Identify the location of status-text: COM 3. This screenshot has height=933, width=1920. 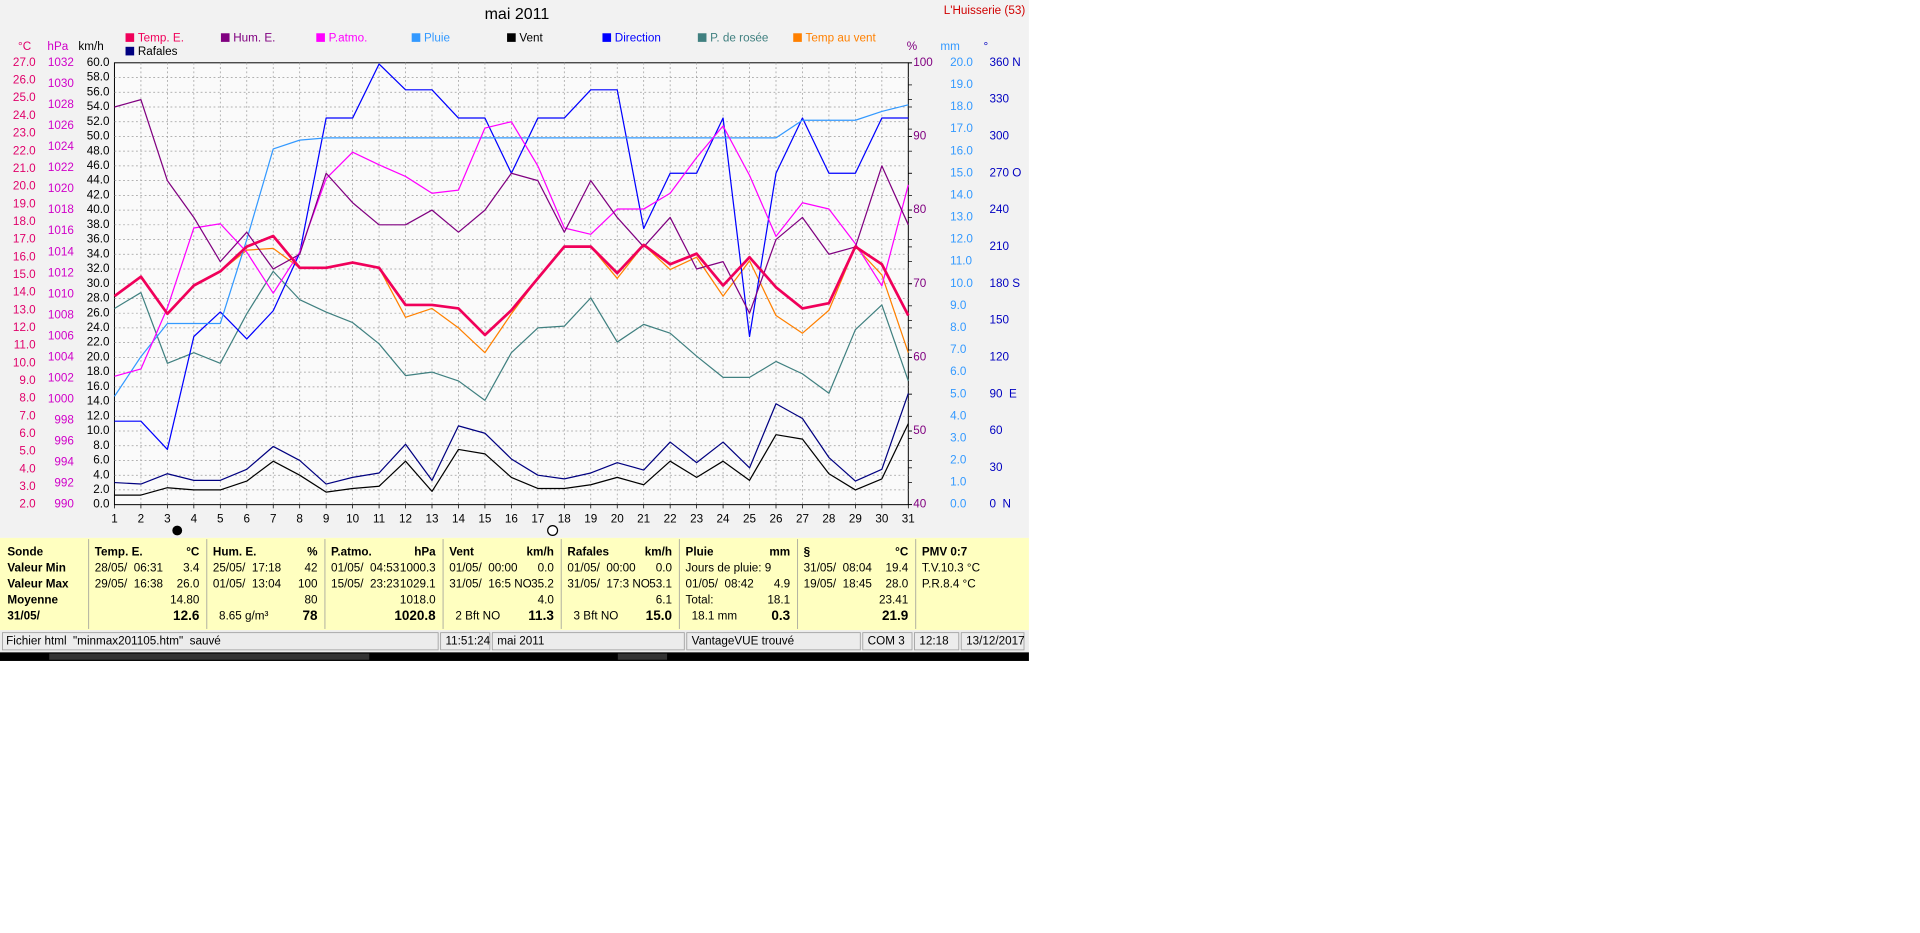
(886, 640).